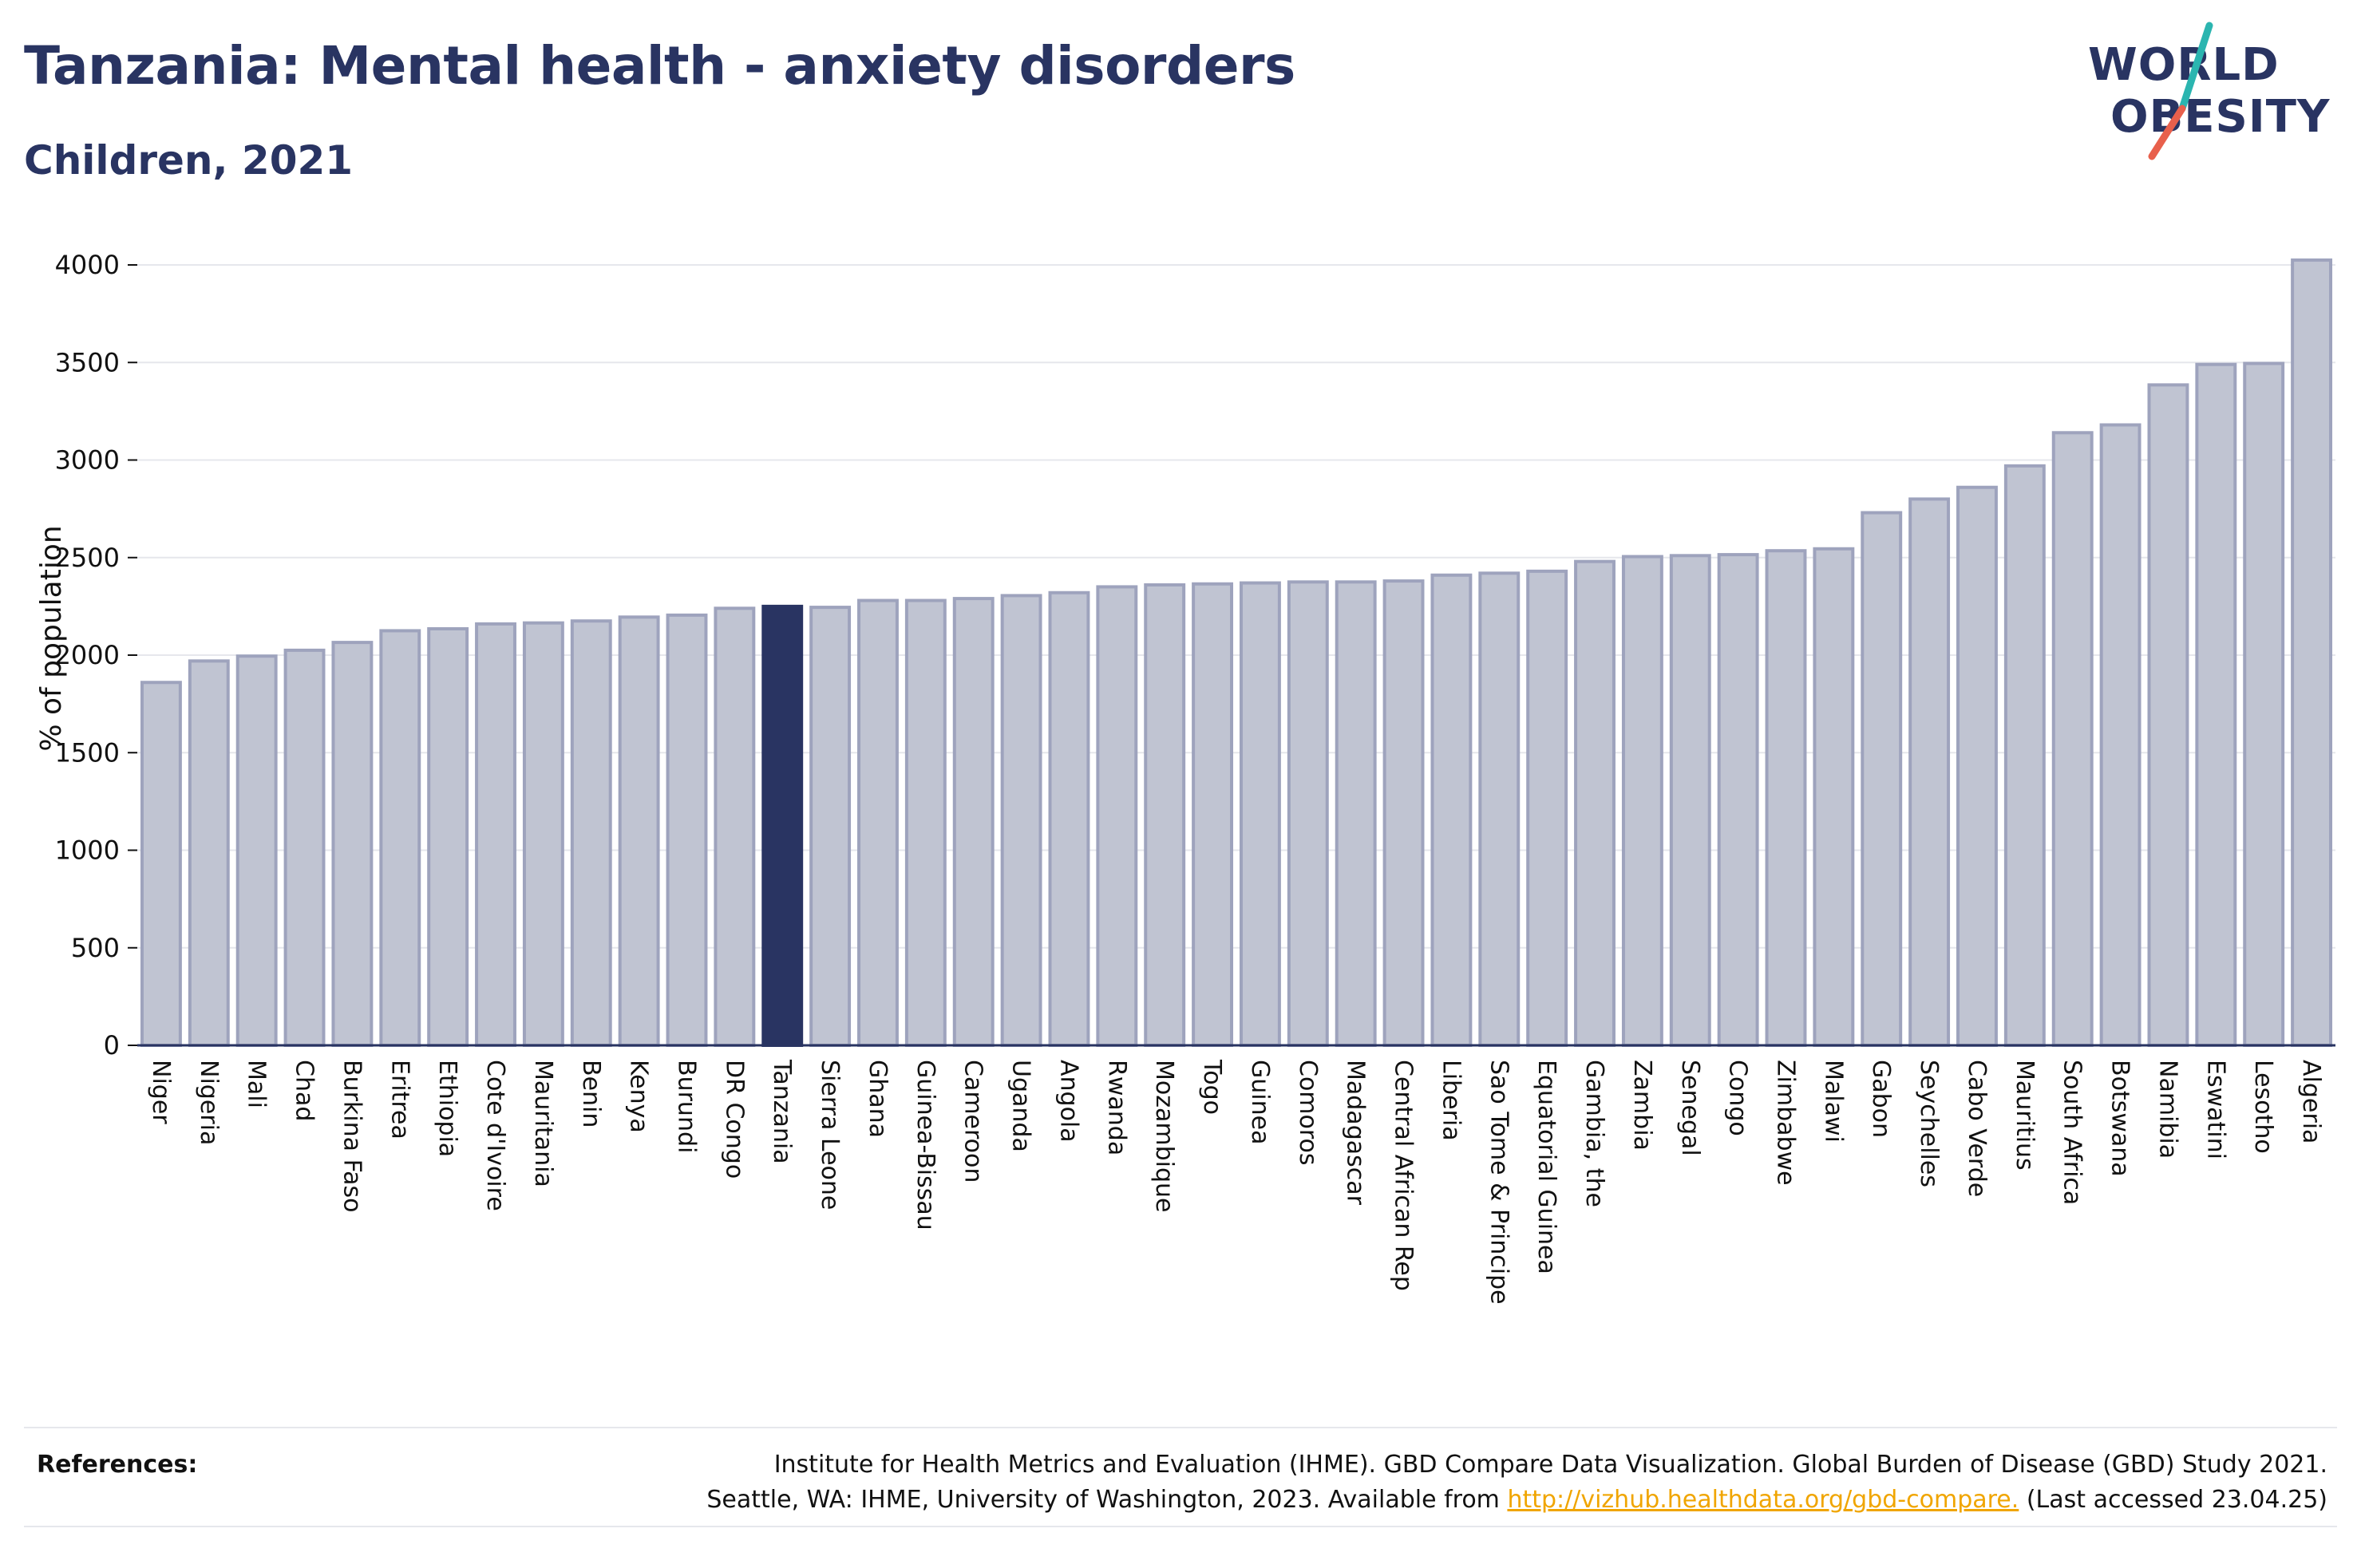 The width and height of the screenshot is (2361, 1568). What do you see at coordinates (2025, 1115) in the screenshot?
I see `x-tick-label: Mauritius` at bounding box center [2025, 1115].